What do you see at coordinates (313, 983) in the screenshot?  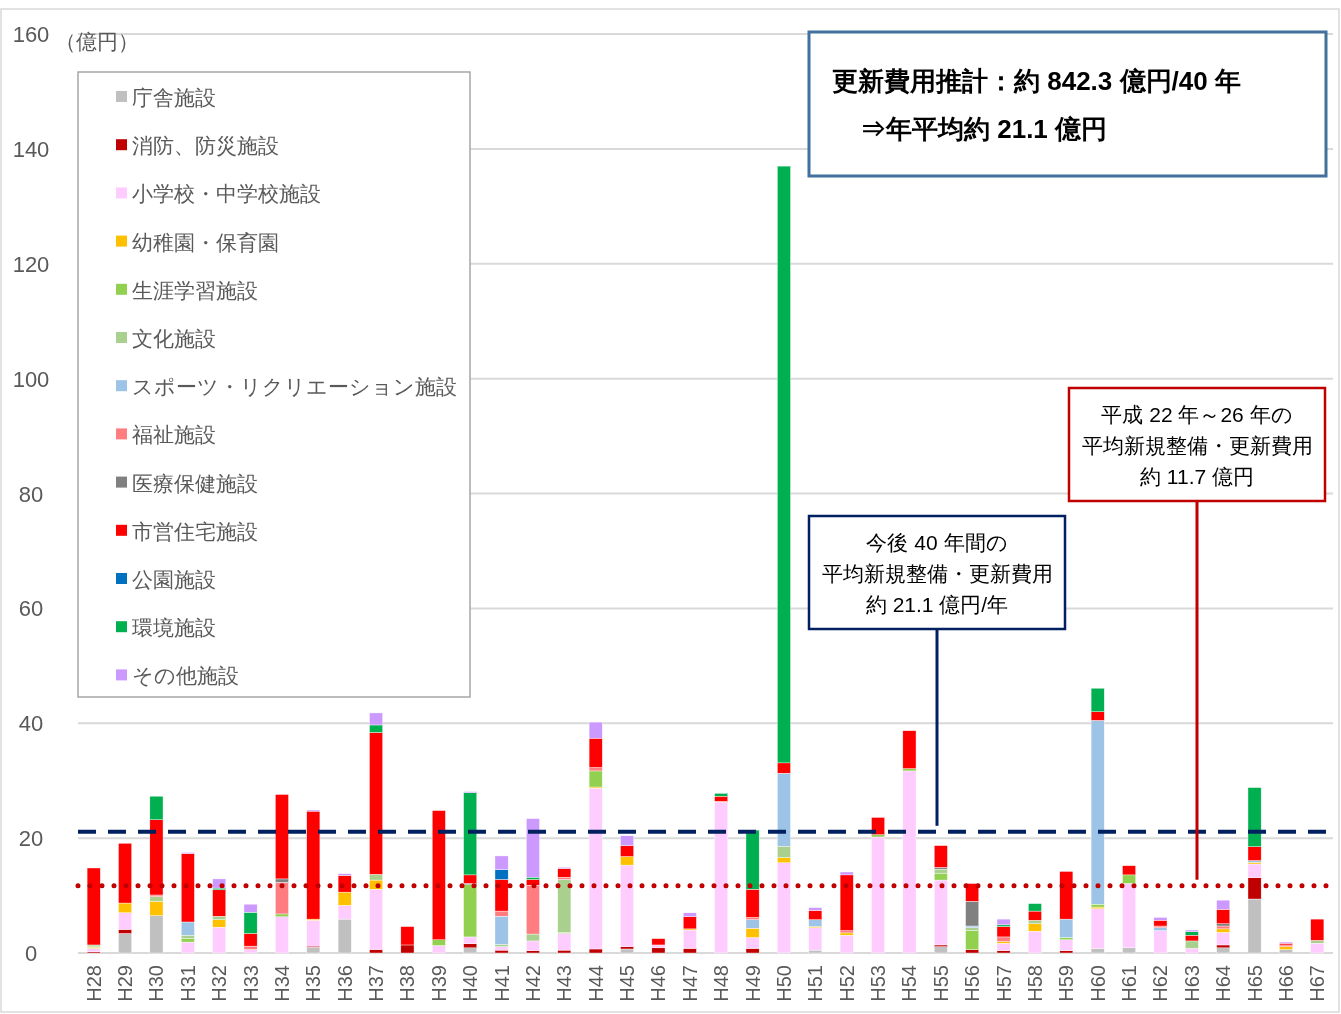 I see `x-tick-label: H35` at bounding box center [313, 983].